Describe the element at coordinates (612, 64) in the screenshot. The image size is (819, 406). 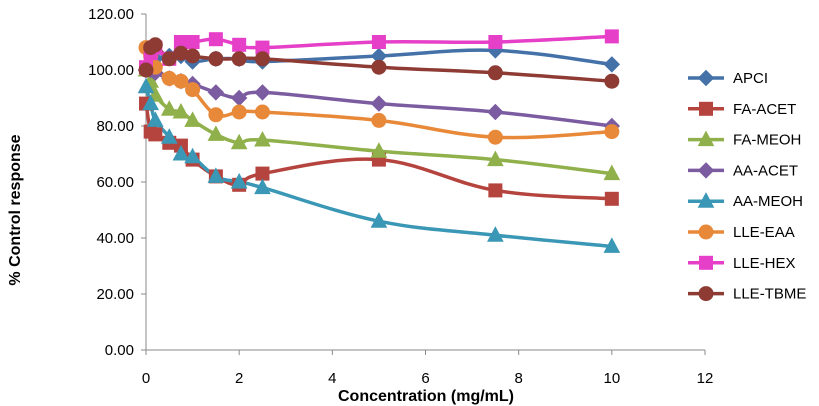
I see `data-point-apci` at that location.